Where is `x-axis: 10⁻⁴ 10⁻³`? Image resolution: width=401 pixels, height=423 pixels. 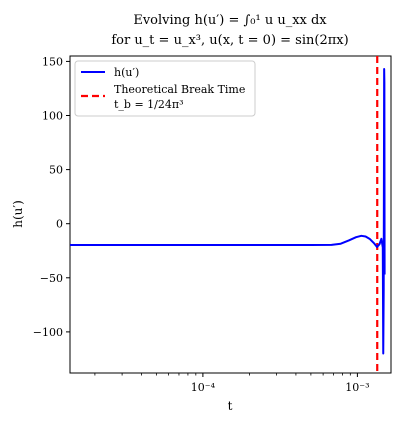
x-axis: 10⁻⁴ 10⁻³ is located at coordinates (232, 383).